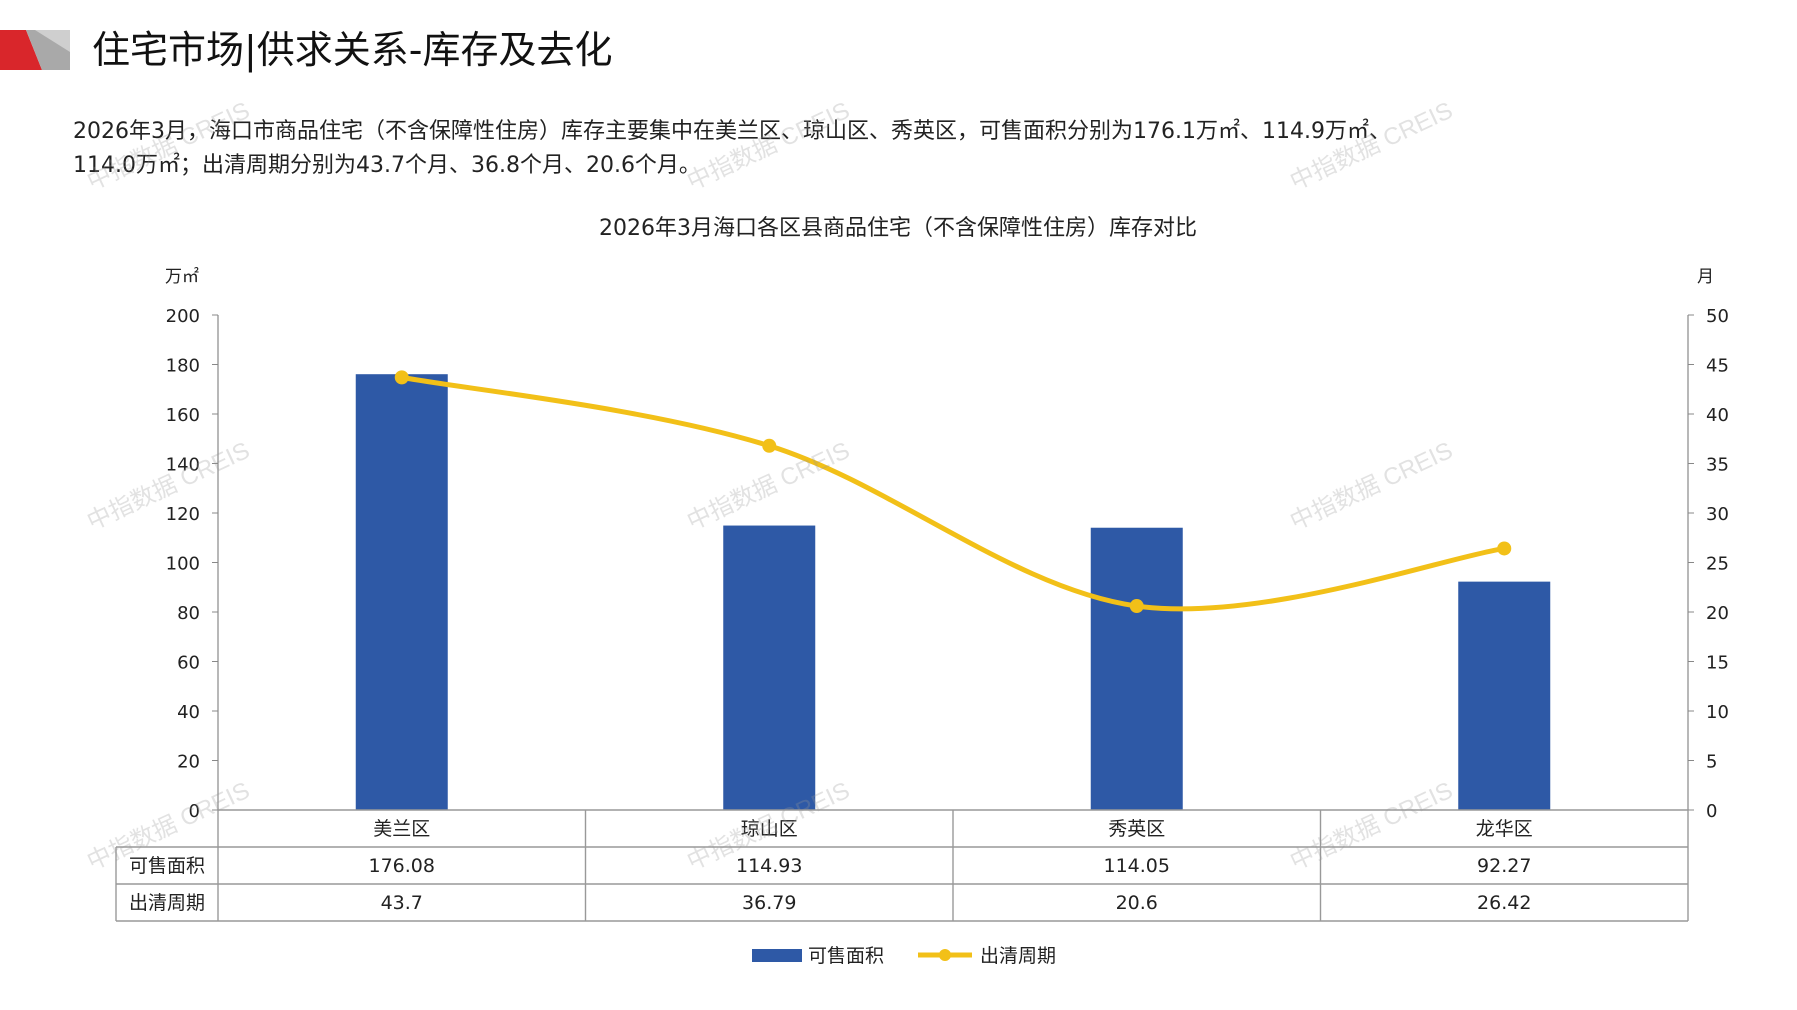 The image size is (1797, 1010). What do you see at coordinates (183, 415) in the screenshot?
I see `left-tick-label: 160` at bounding box center [183, 415].